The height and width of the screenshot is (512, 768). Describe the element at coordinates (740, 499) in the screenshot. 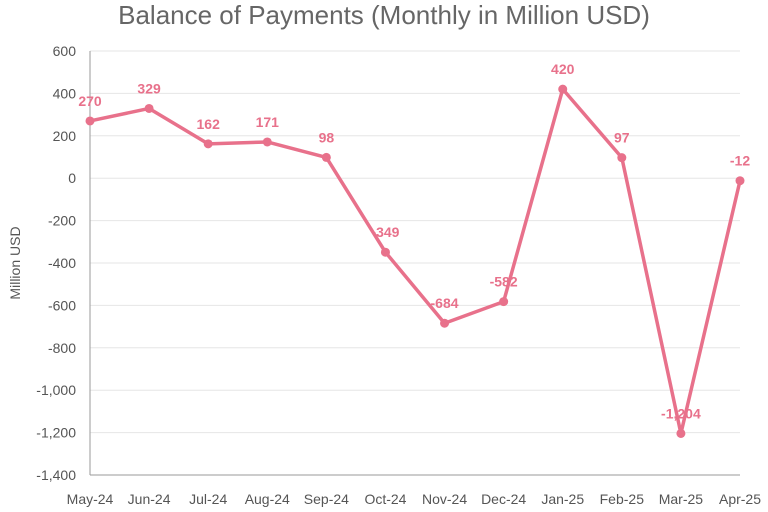

I see `x-tick-label: Apr-25` at that location.